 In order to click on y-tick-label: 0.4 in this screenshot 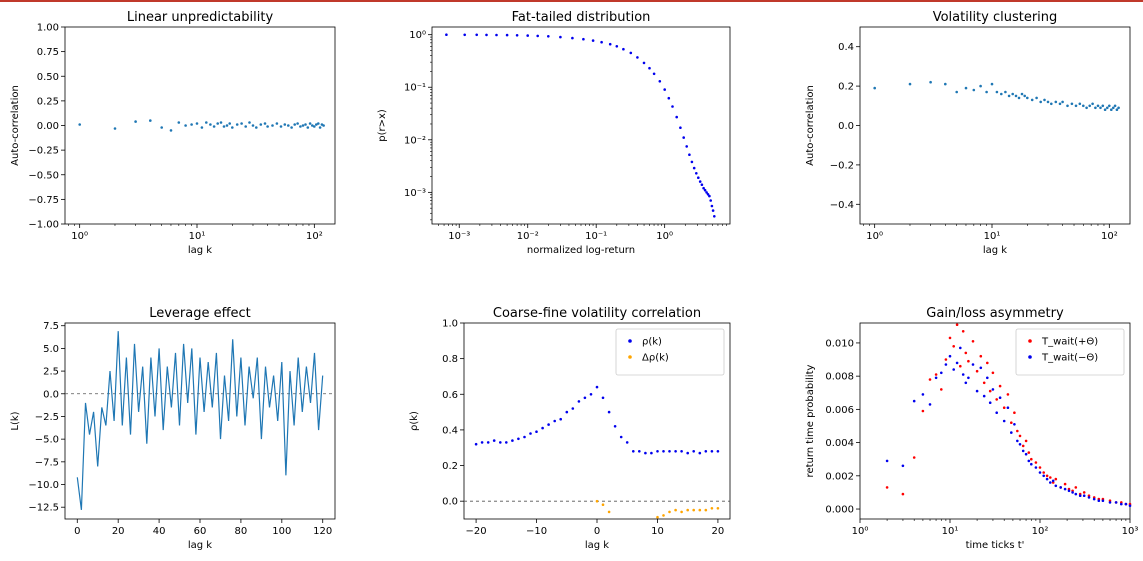, I will do `click(846, 47)`.